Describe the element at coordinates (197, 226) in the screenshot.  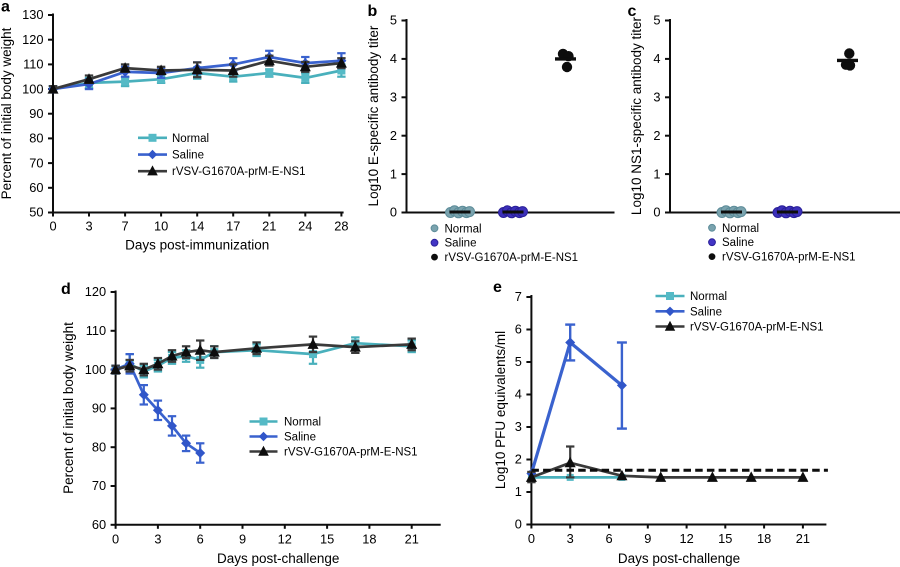
I see `svg-text: 14` at that location.